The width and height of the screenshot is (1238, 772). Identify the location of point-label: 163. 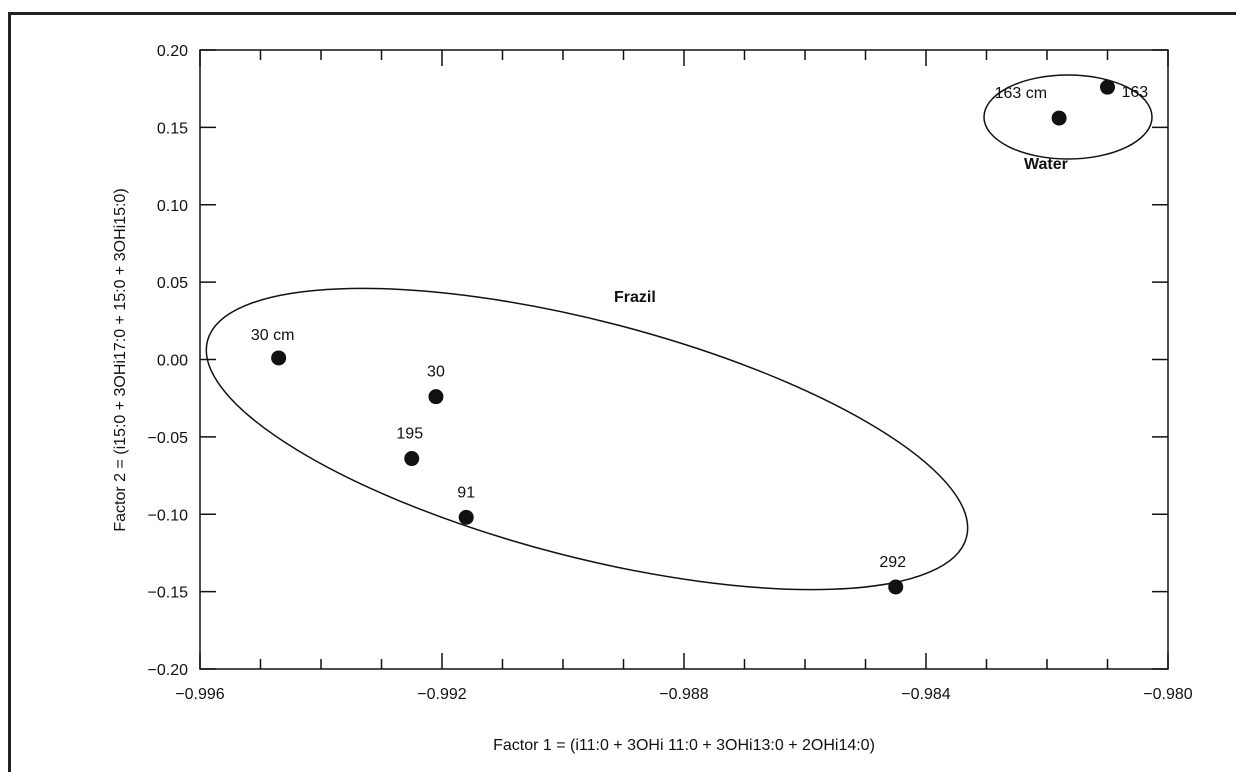
(1135, 92).